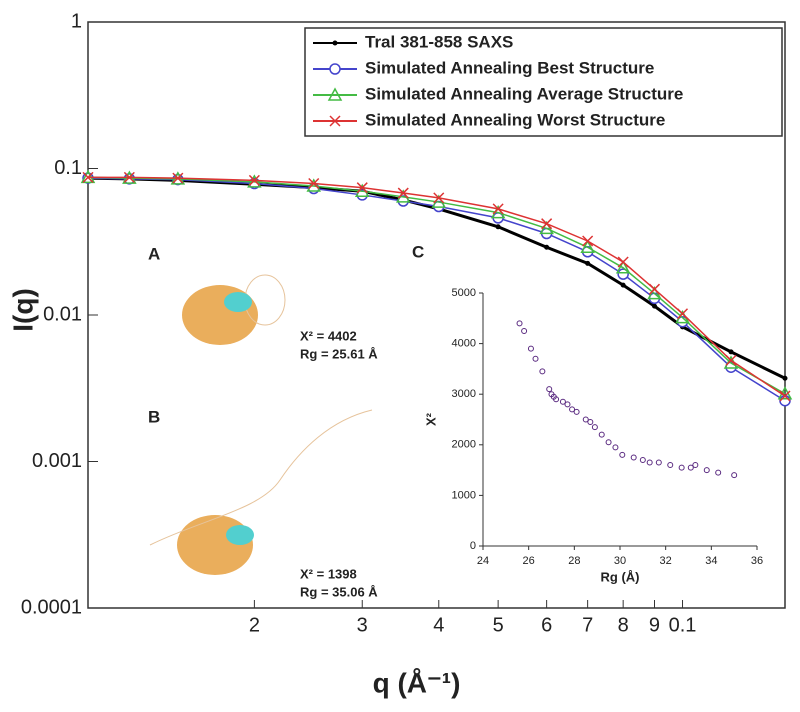 The height and width of the screenshot is (712, 800). What do you see at coordinates (254, 625) in the screenshot?
I see `x-tick-label: 2` at bounding box center [254, 625].